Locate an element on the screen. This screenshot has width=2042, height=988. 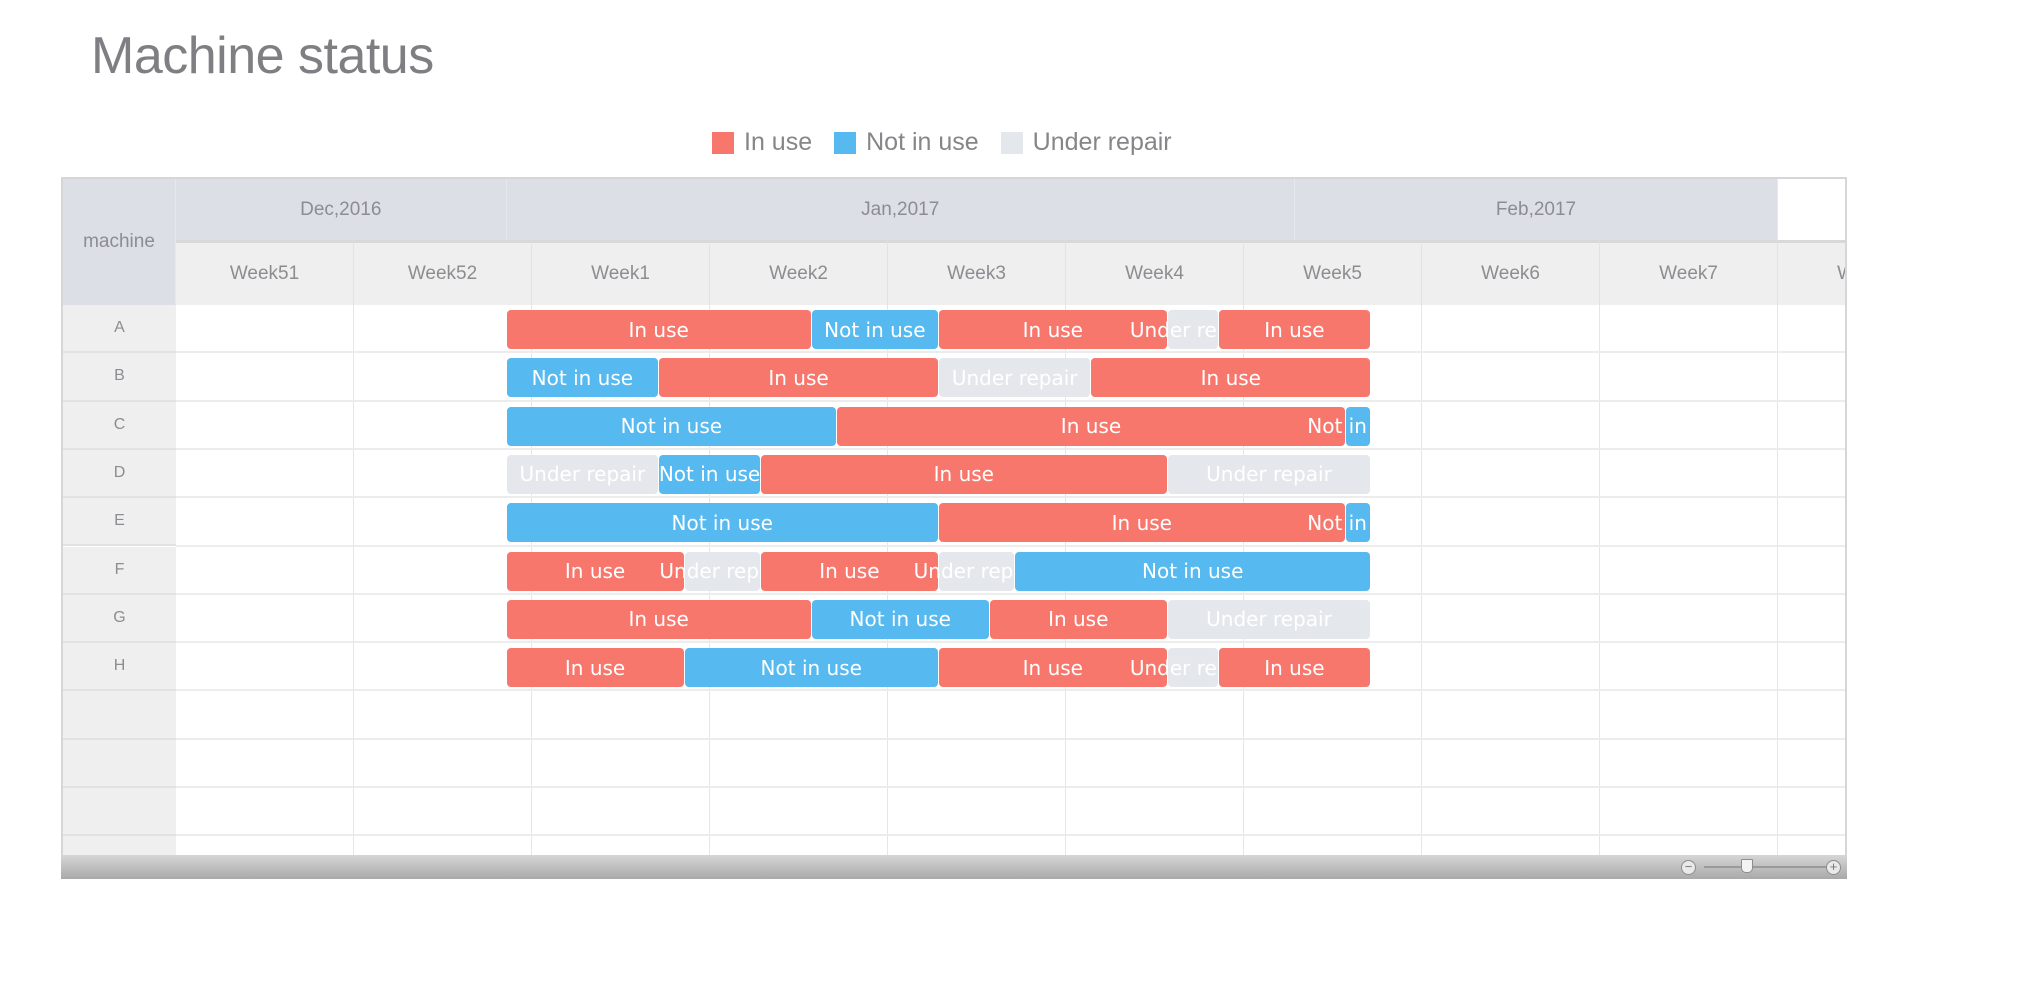
row-label: B is located at coordinates (119, 377).